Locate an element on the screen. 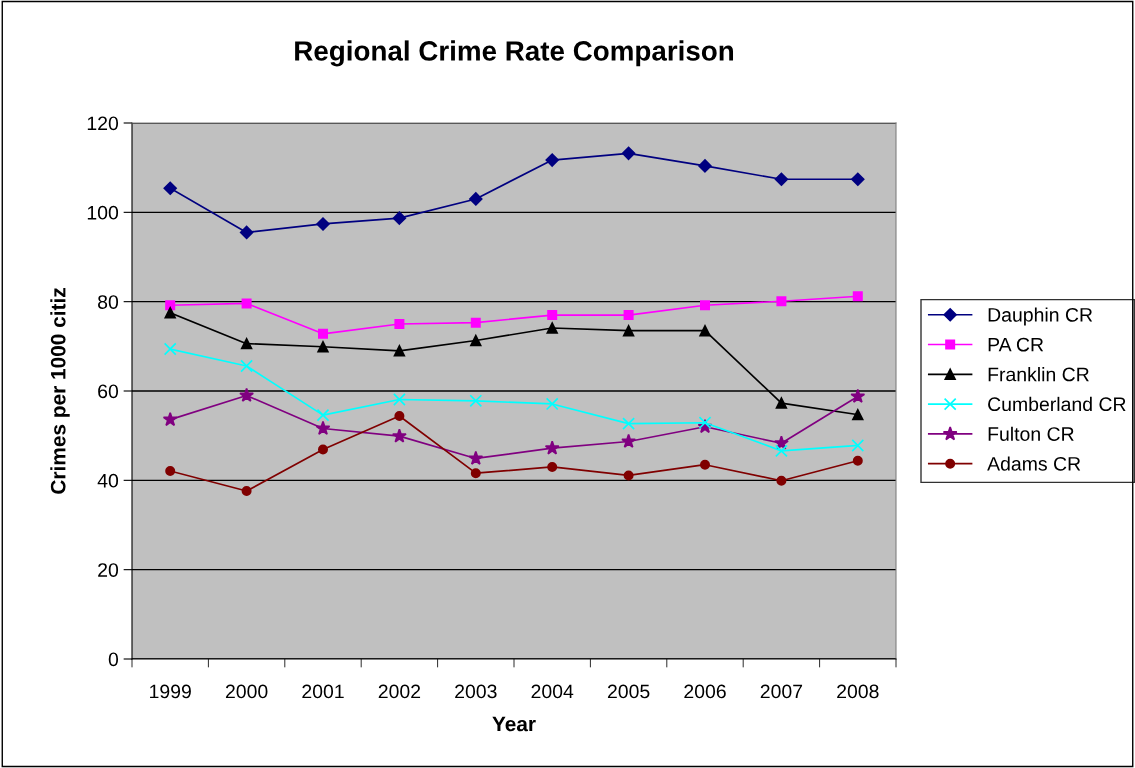 Image resolution: width=1135 pixels, height=768 pixels. x-tick-label: 2005 is located at coordinates (628, 691).